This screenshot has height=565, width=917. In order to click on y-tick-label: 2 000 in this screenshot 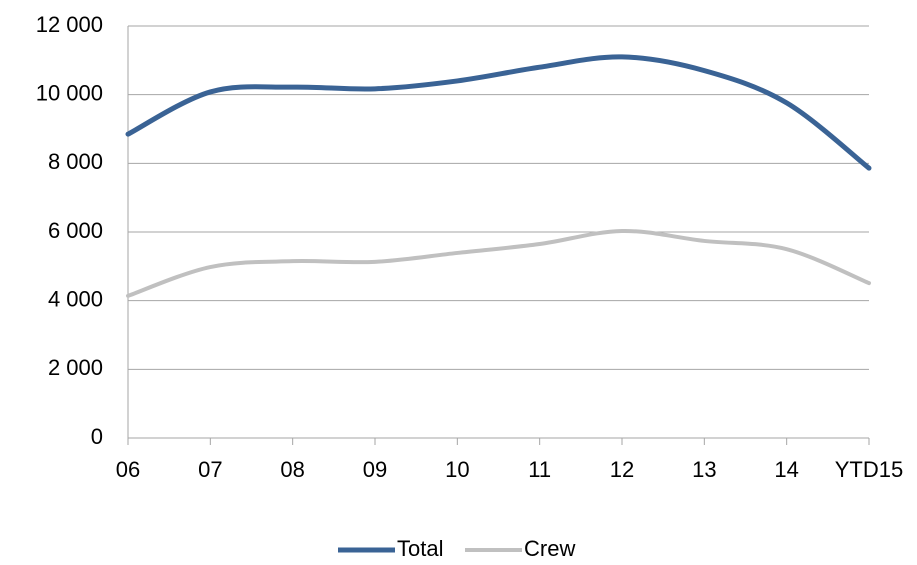, I will do `click(75, 367)`.